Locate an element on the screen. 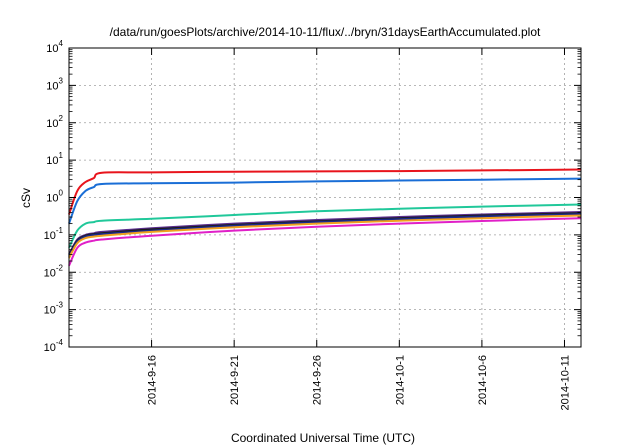  y-tick-exponent: -1 is located at coordinates (60, 230).